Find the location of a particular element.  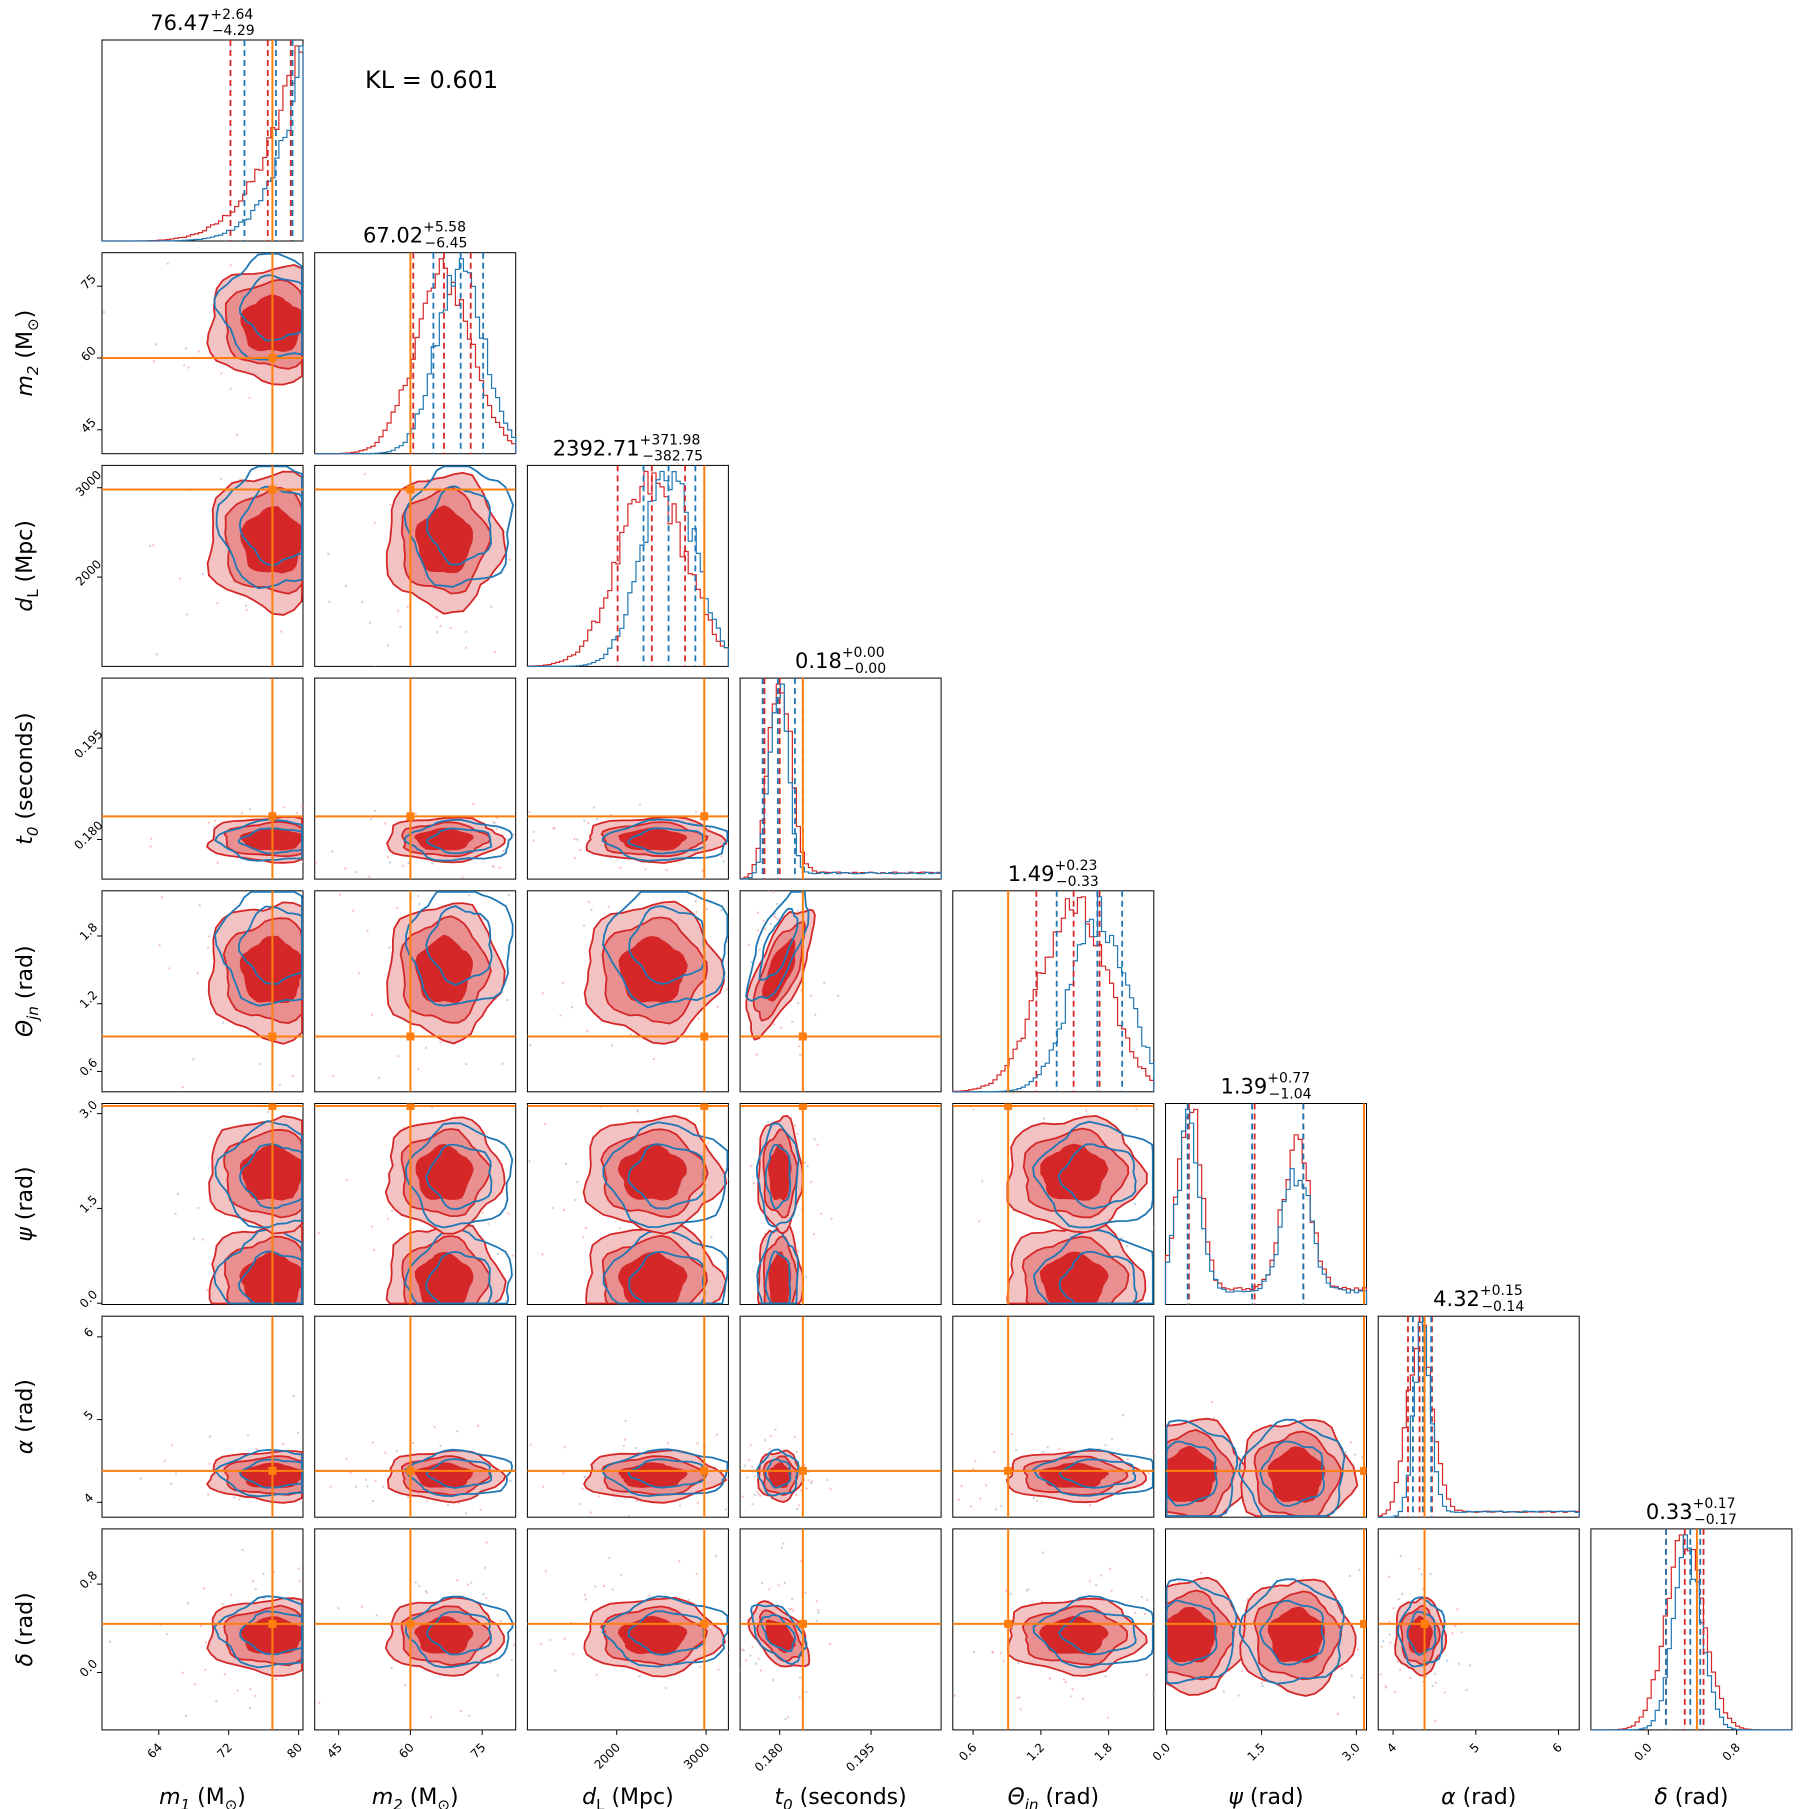

hist-panel-thetajn: 1.49+0.23 −0.33 is located at coordinates (1053, 975).